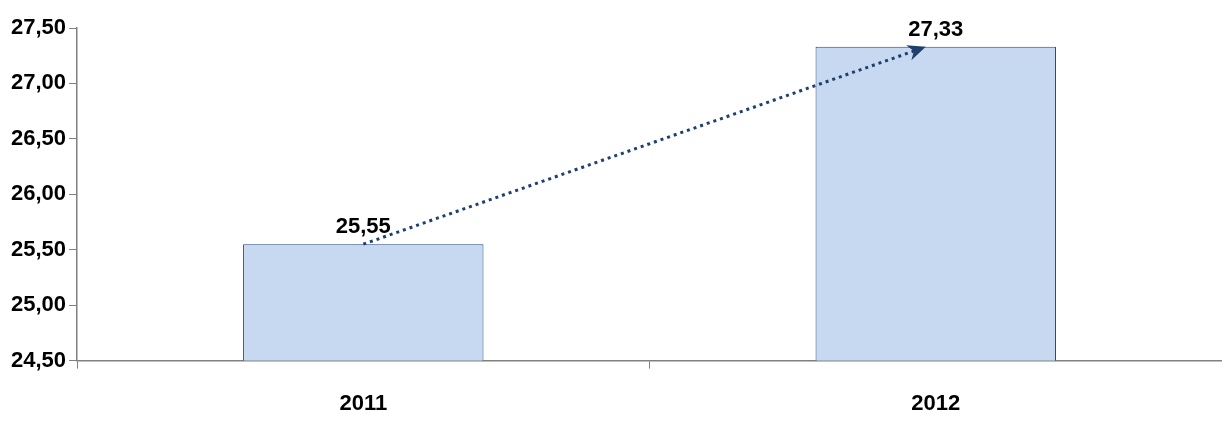 This screenshot has height=447, width=1230. Describe the element at coordinates (38, 82) in the screenshot. I see `y-tick-label: 27,00` at that location.